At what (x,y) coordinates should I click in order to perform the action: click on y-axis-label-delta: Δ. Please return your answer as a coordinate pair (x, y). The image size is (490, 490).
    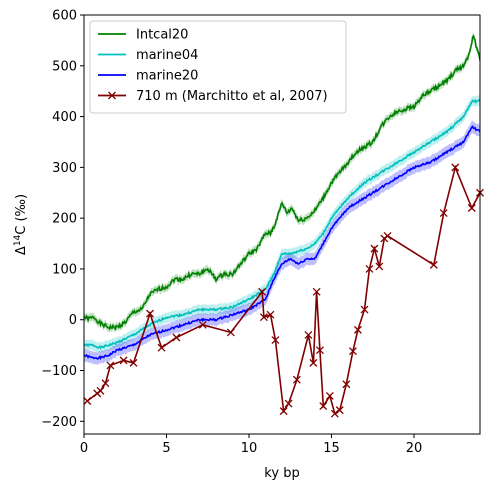
    Looking at the image, I should click on (21, 250).